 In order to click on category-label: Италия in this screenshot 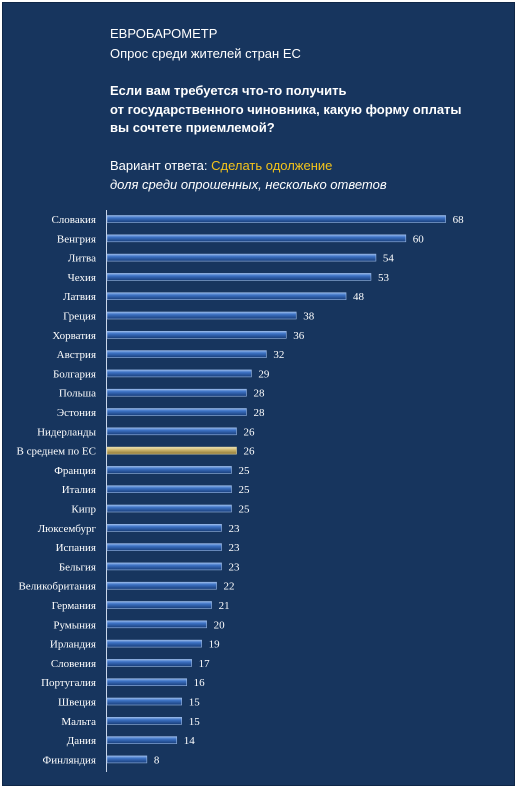, I will do `click(79, 490)`.